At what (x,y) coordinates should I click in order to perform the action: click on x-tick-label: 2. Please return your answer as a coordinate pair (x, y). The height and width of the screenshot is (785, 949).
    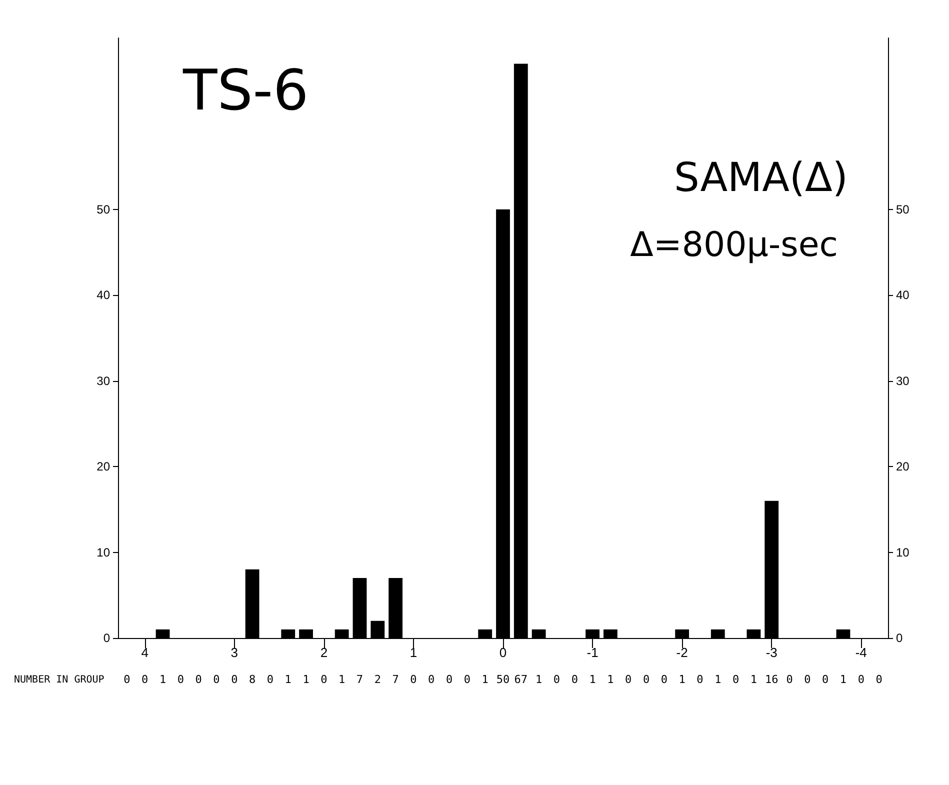
    Looking at the image, I should click on (324, 652).